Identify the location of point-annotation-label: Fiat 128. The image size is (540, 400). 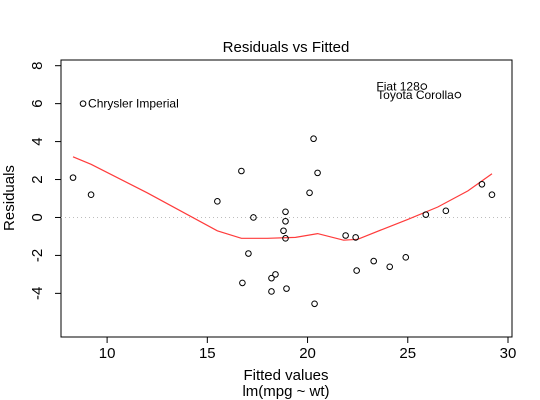
(398, 87).